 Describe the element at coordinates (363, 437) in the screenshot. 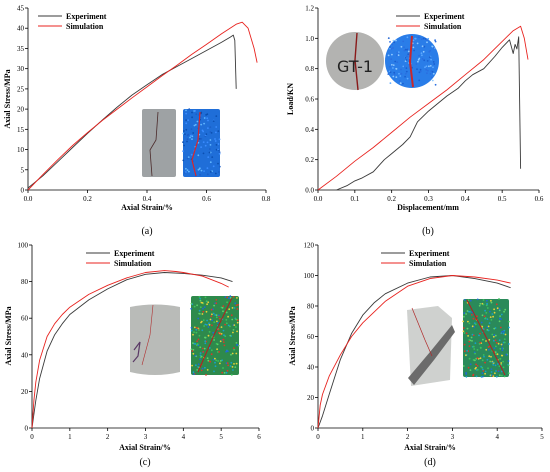

I see `x-tick-label: 1` at that location.